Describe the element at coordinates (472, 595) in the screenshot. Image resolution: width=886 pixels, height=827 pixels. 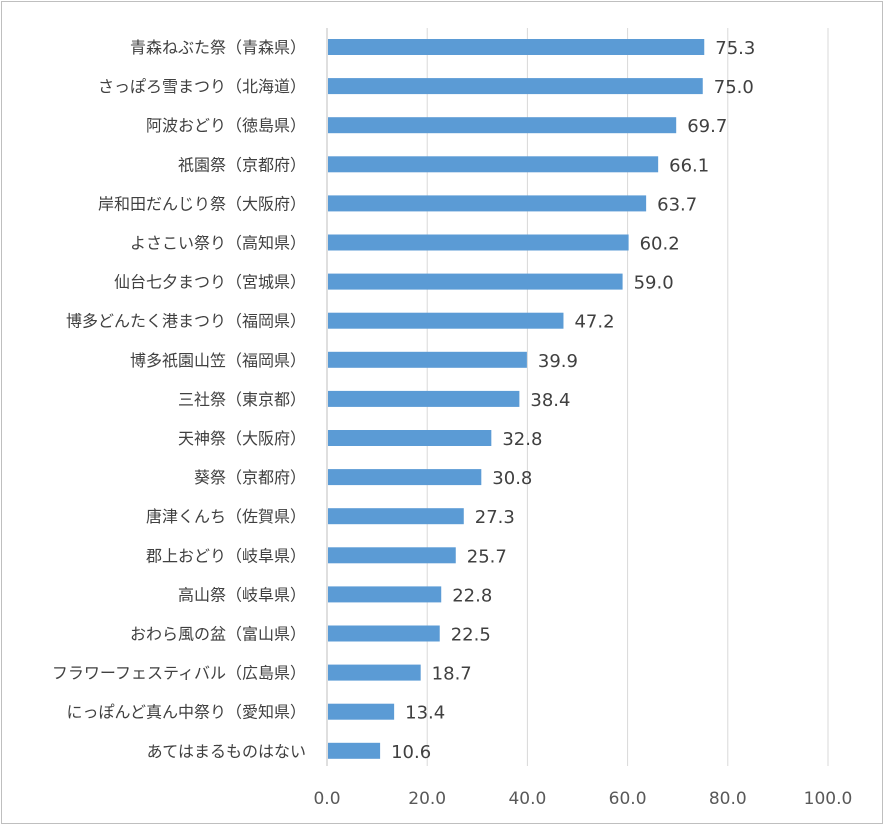
I see `data-label: 22.8` at that location.